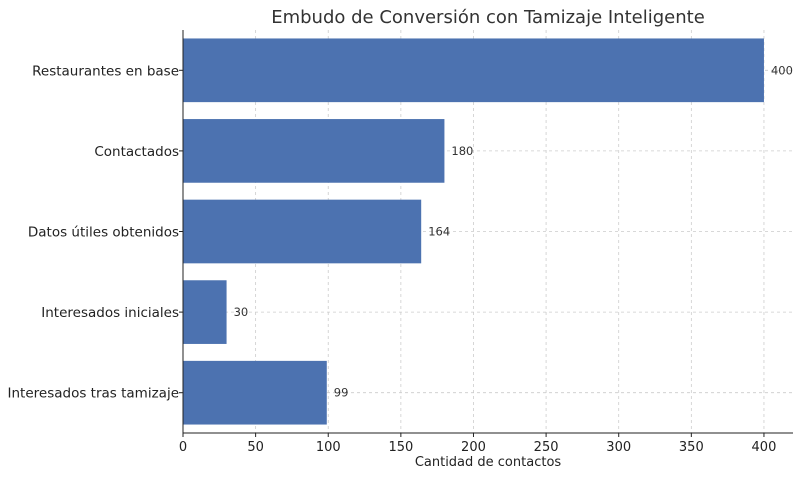 This screenshot has height=477, width=800. What do you see at coordinates (255, 447) in the screenshot?
I see `x-tick-label: 50` at bounding box center [255, 447].